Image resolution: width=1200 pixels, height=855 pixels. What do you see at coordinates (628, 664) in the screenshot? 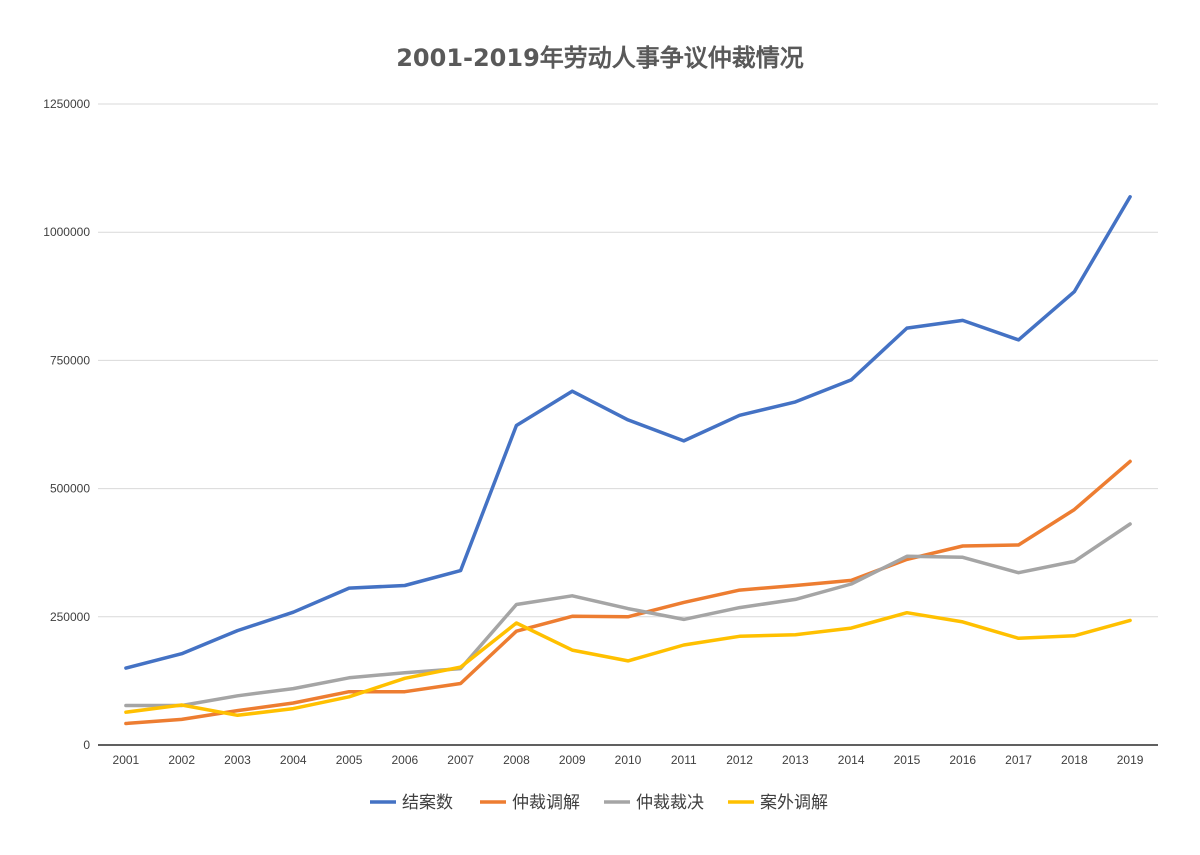
I see `series-line` at bounding box center [628, 664].